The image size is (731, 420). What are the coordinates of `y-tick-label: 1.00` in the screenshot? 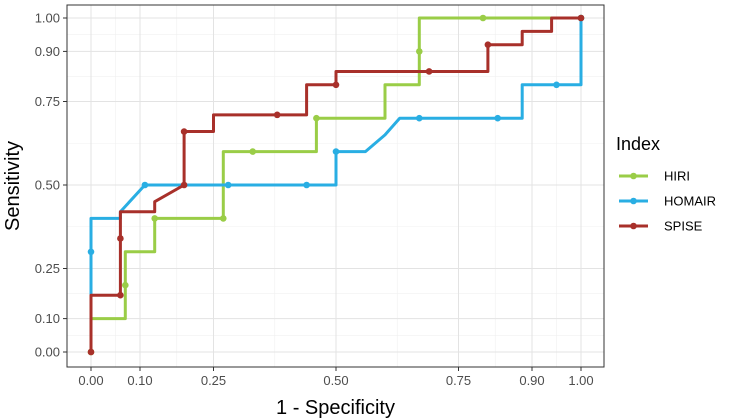 It's located at (47, 18).